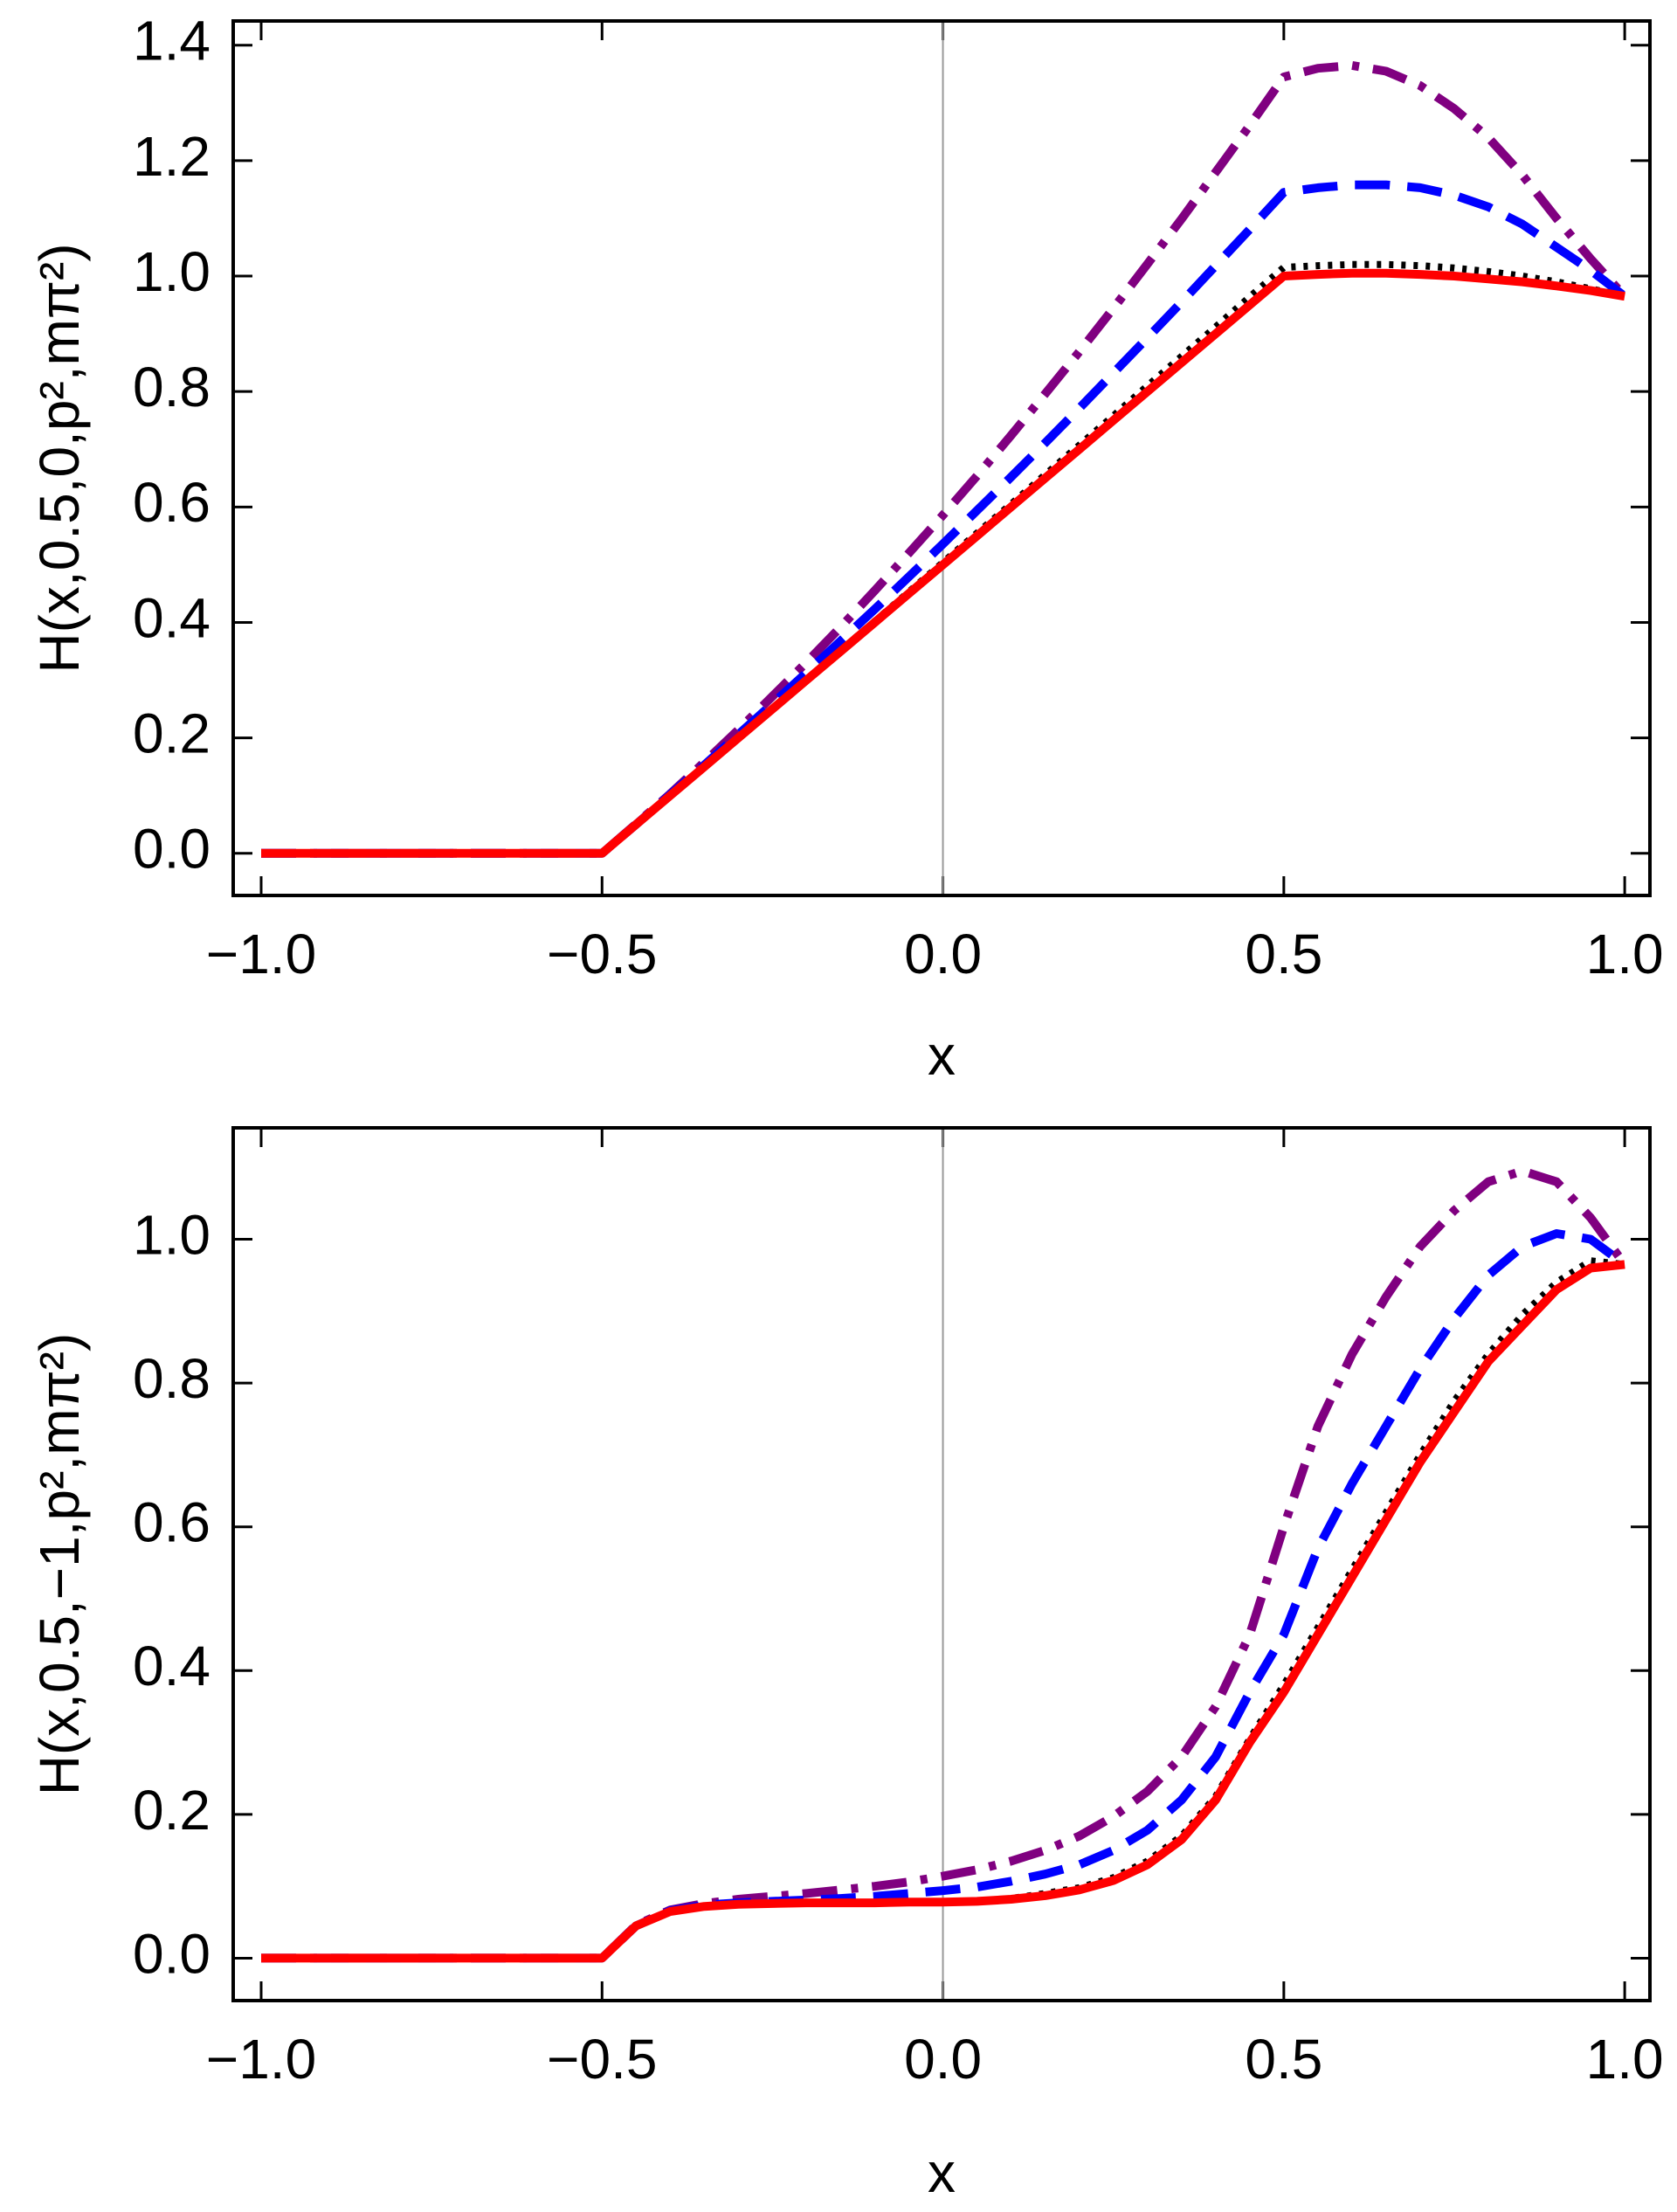 The height and width of the screenshot is (2212, 1677). What do you see at coordinates (171, 156) in the screenshot?
I see `y-tick-label: 1.2` at bounding box center [171, 156].